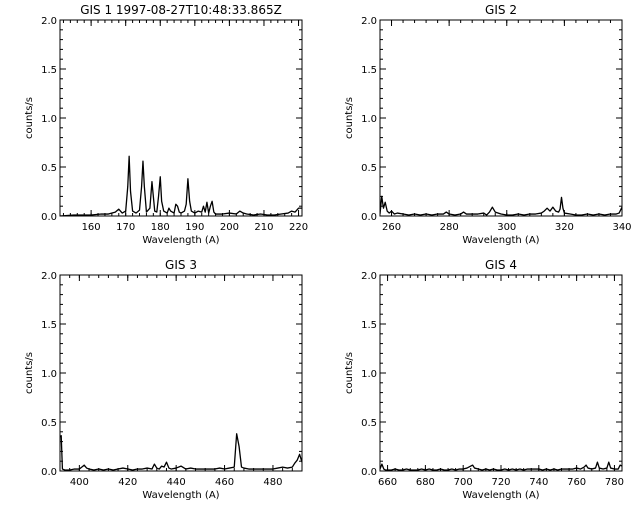 The height and width of the screenshot is (512, 640). What do you see at coordinates (181, 265) in the screenshot?
I see `panel-title: GIS 3` at bounding box center [181, 265].